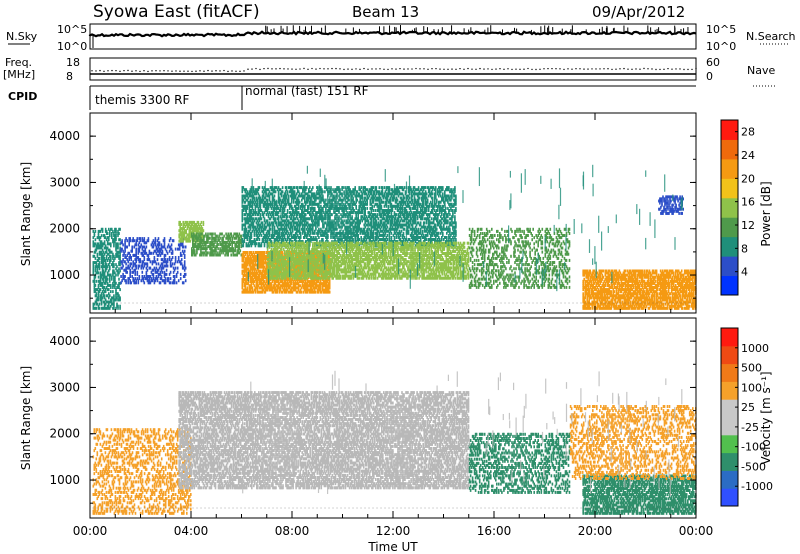 The height and width of the screenshot is (554, 800). I want to click on freq-unit-label: [MHz], so click(19, 74).